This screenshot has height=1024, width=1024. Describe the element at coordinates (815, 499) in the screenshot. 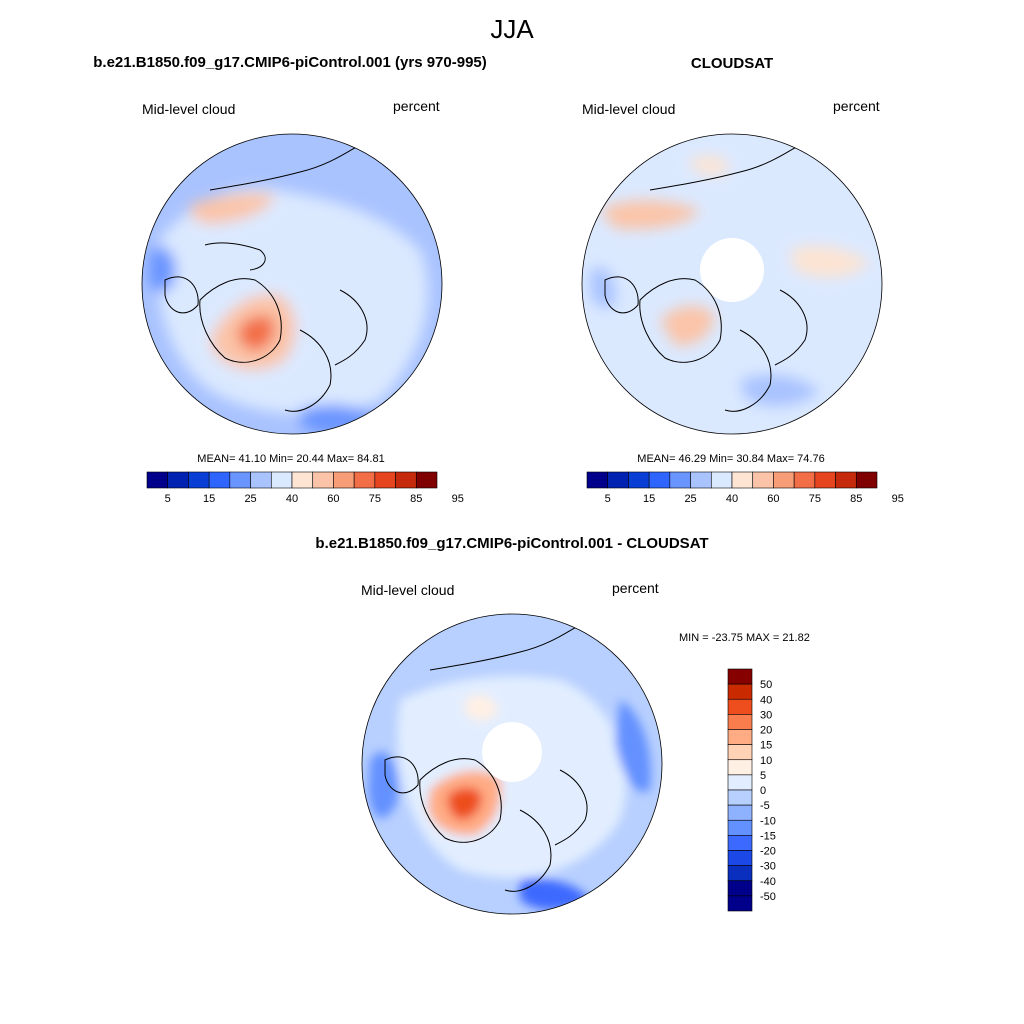

I see `panel2-colorbar-tick: 75` at that location.